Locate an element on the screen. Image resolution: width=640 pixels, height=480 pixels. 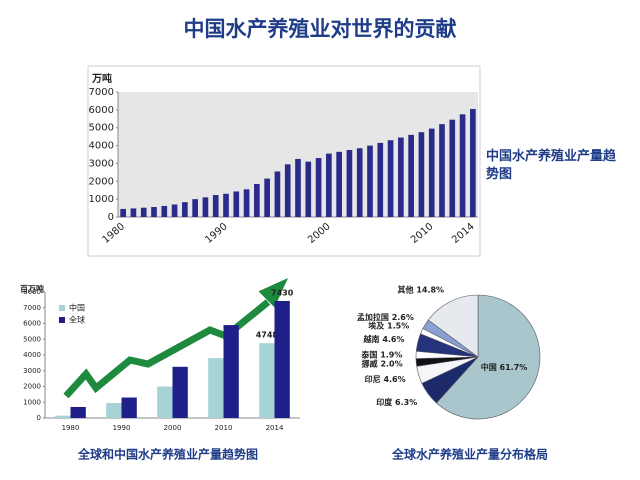
slice-name: 中国 is located at coordinates (489, 367).